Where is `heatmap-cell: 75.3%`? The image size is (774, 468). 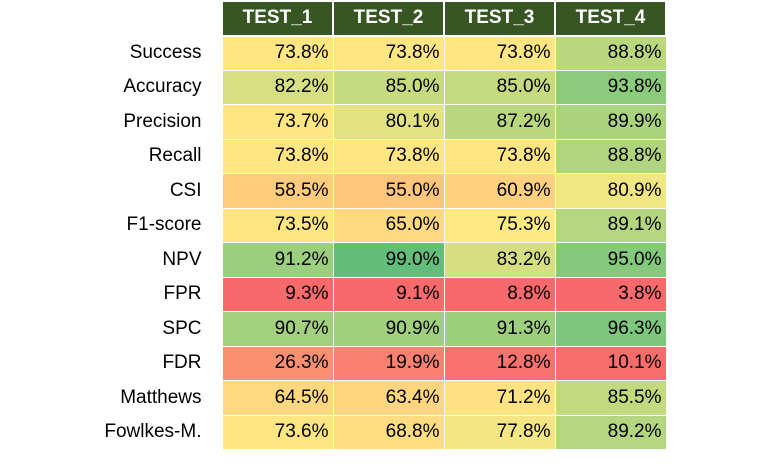
heatmap-cell: 75.3% is located at coordinates (499, 225).